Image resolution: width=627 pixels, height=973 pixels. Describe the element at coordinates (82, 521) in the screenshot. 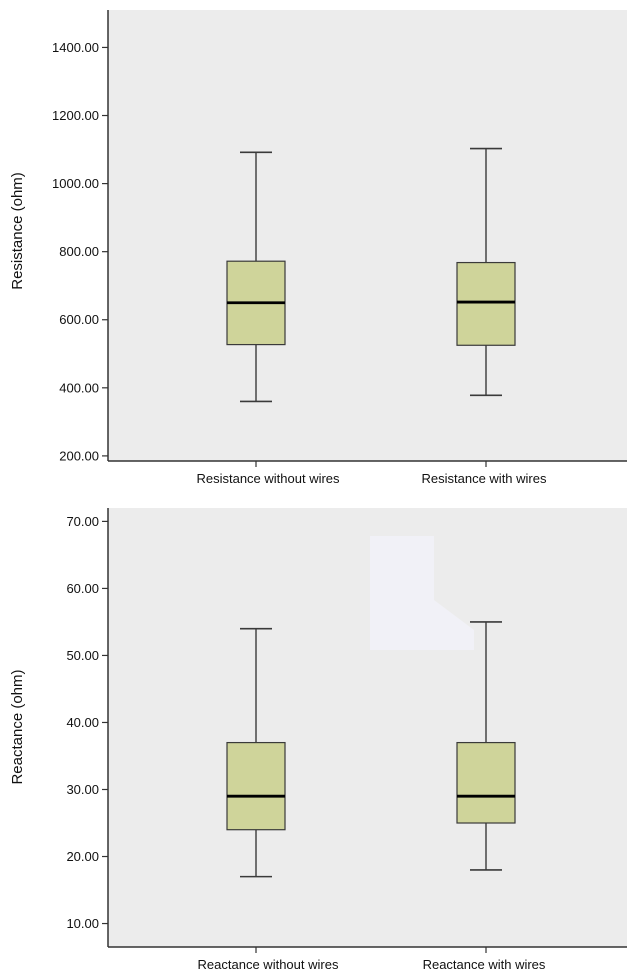

I see `y-tick-label: 70.00` at that location.